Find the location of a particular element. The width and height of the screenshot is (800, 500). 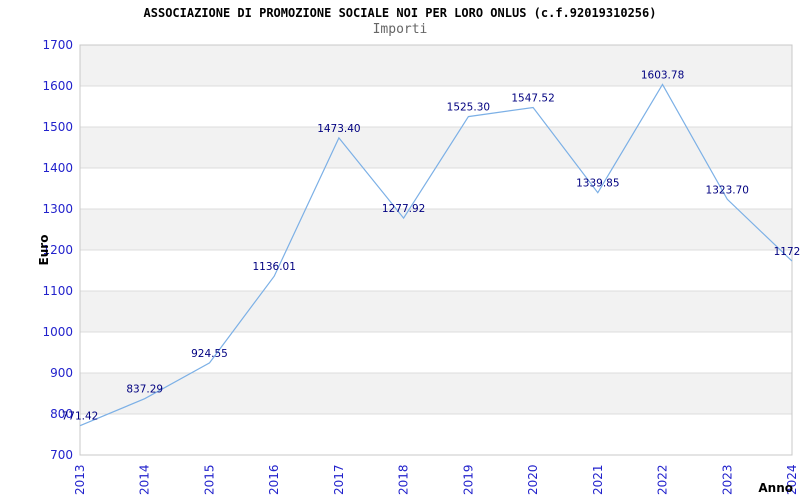

y-tick-label: 1000 is located at coordinates (57, 332).